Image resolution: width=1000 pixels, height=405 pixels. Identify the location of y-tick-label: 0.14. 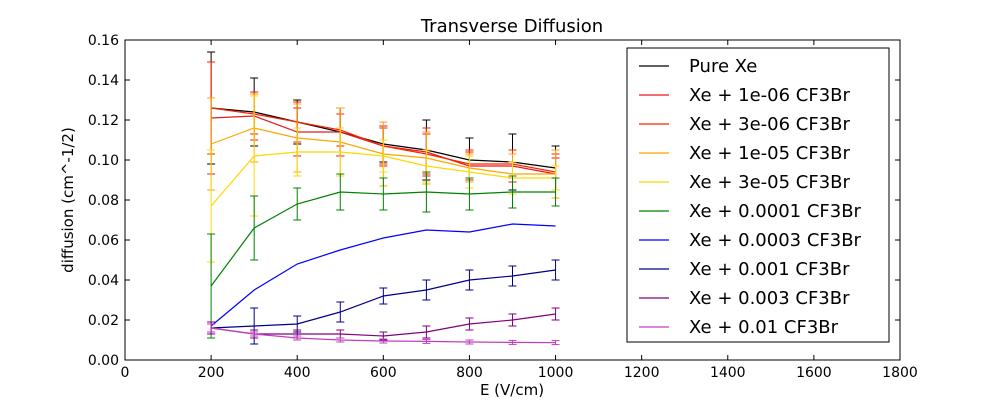
(103, 81).